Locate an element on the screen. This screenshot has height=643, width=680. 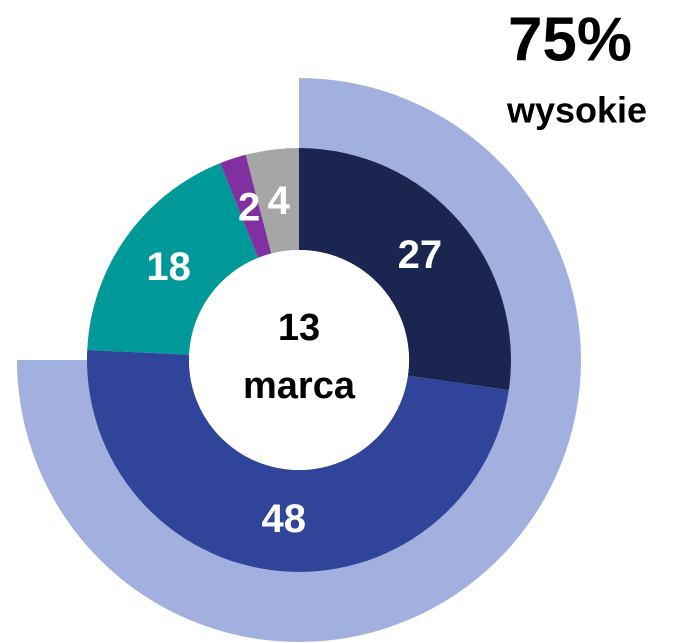
segment-label: 4 is located at coordinates (279, 201).